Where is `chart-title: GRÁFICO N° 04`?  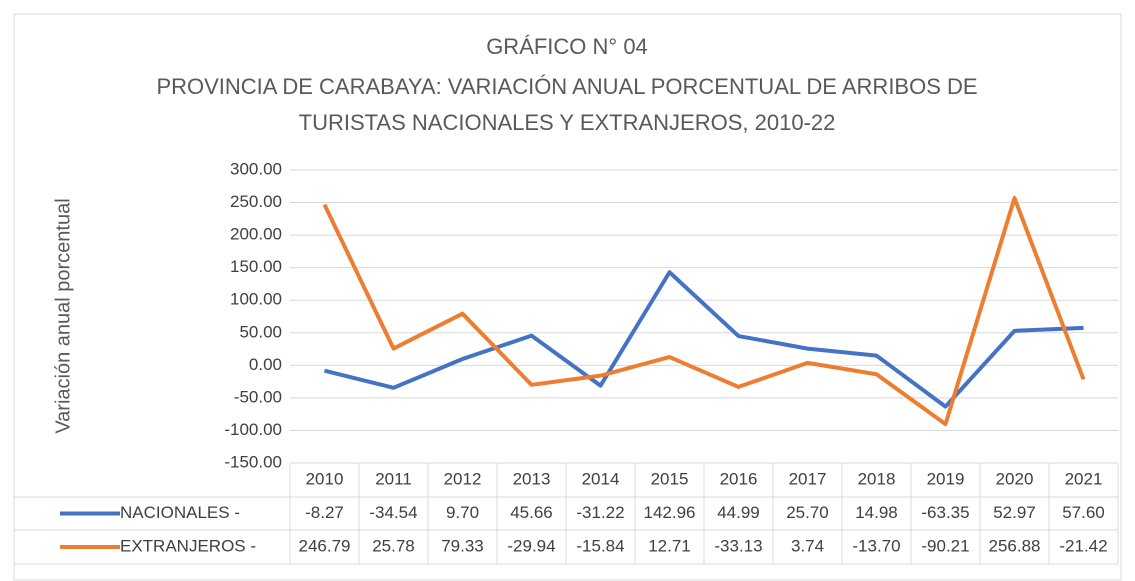 chart-title: GRÁFICO N° 04 is located at coordinates (567, 46).